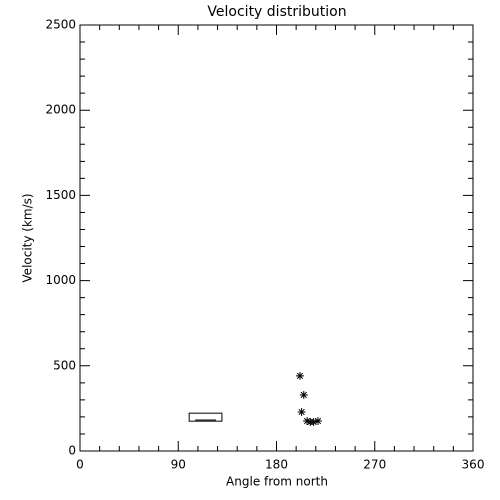 The image size is (500, 500). Describe the element at coordinates (60, 195) in the screenshot. I see `y-tick-label: 1500` at that location.